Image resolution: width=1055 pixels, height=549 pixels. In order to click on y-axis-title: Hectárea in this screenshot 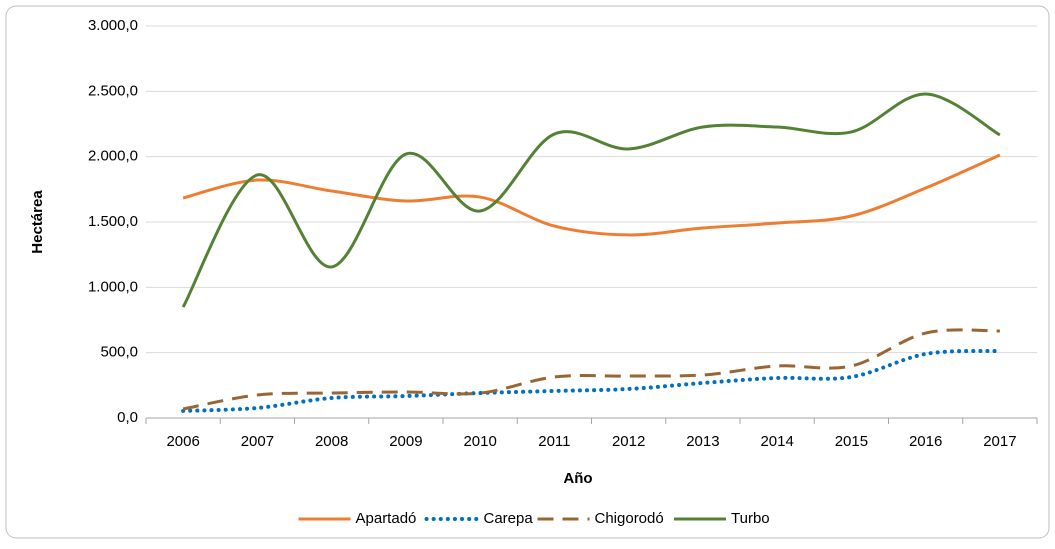, I will do `click(37, 222)`.